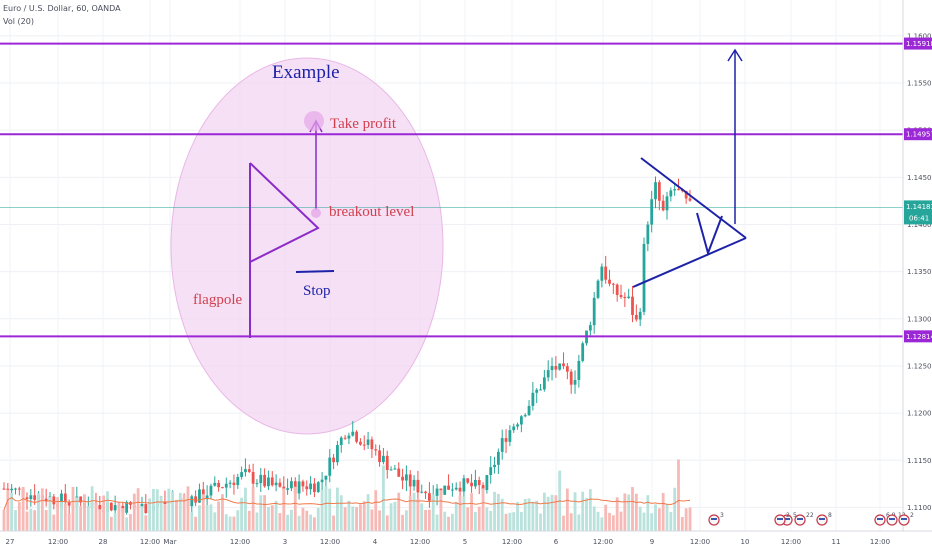  What do you see at coordinates (804, 519) in the screenshot?
I see `economic-event-marker: 22` at bounding box center [804, 519].